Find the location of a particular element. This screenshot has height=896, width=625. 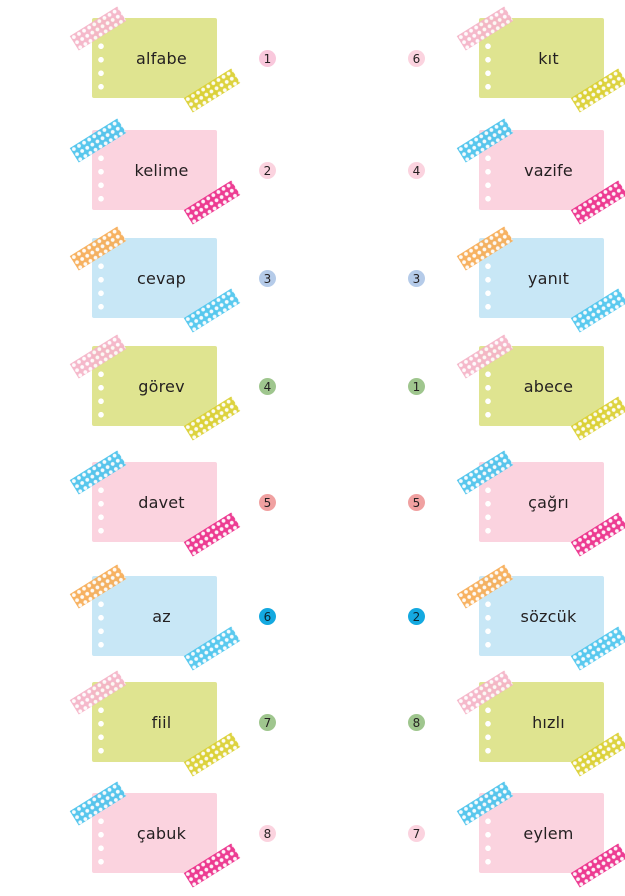

left-word-card: alfabe is located at coordinates (154, 58).